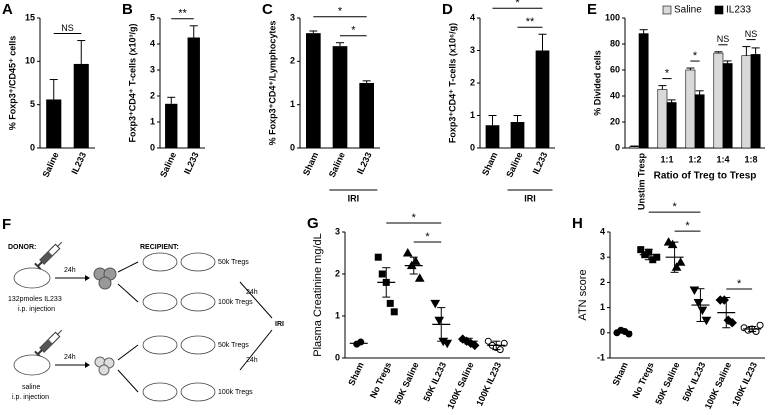  Describe the element at coordinates (688, 10) in the screenshot. I see `legend-label: Saline` at that location.